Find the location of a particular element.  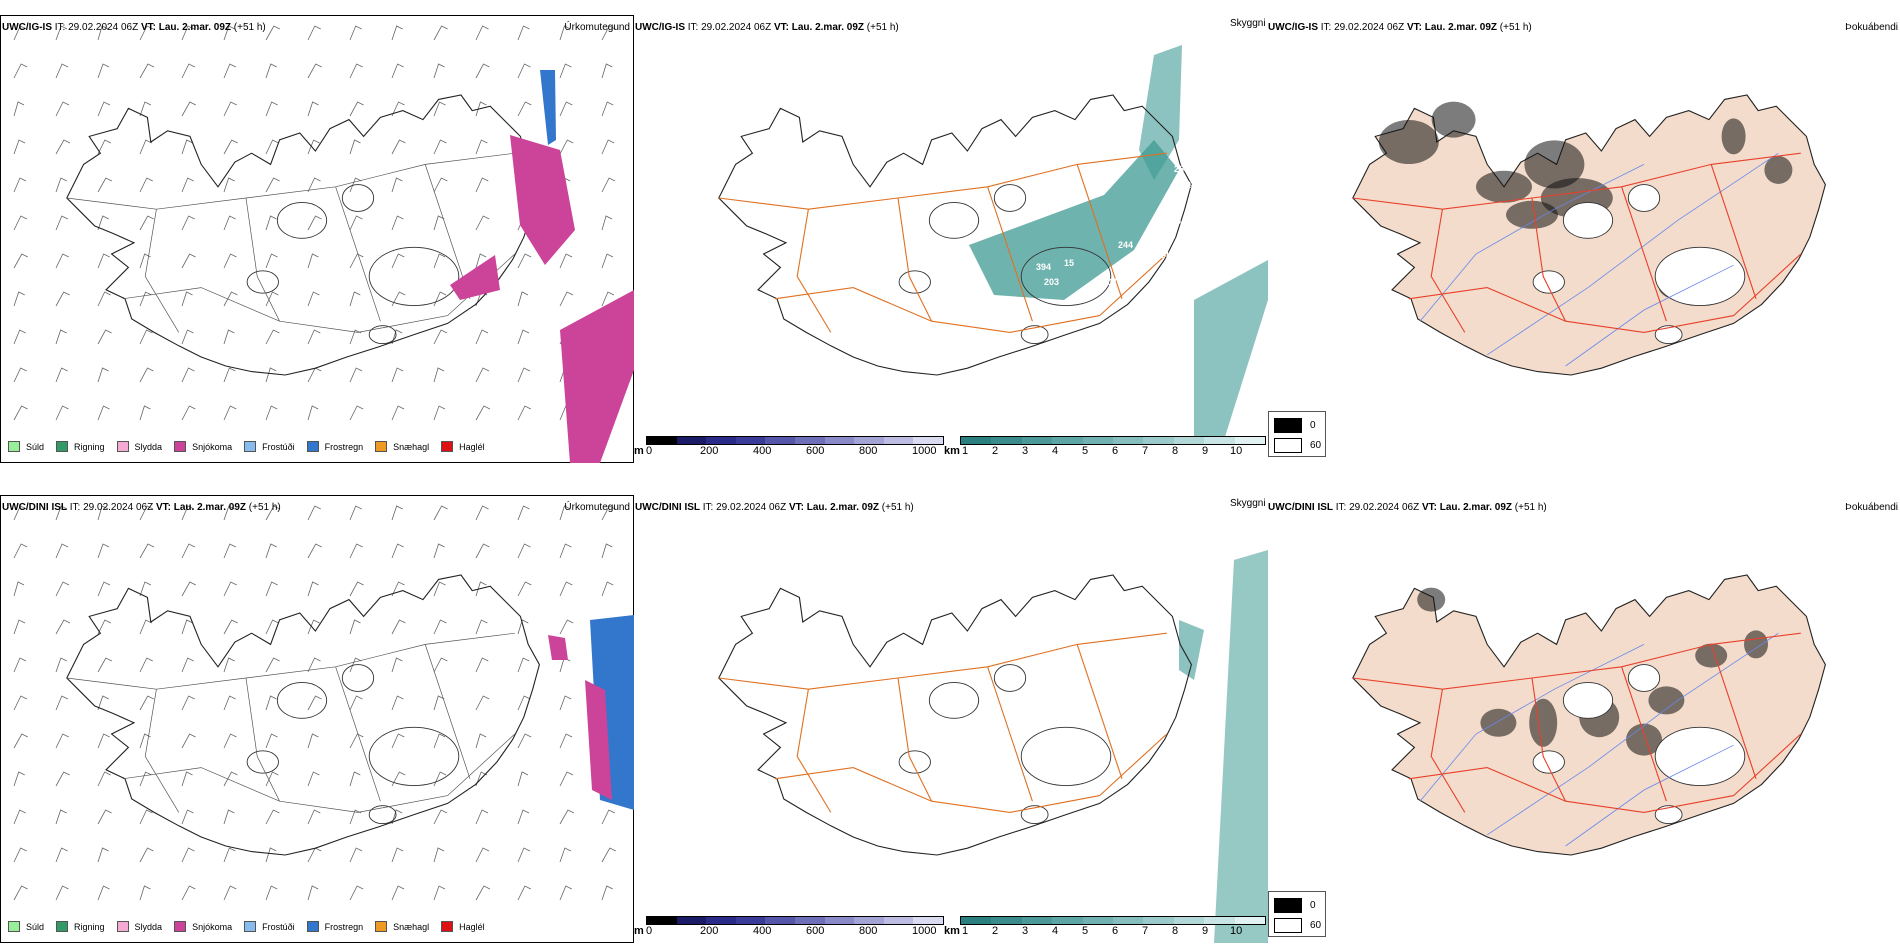

cloud-index-legend: 0 60 is located at coordinates (1297, 914).